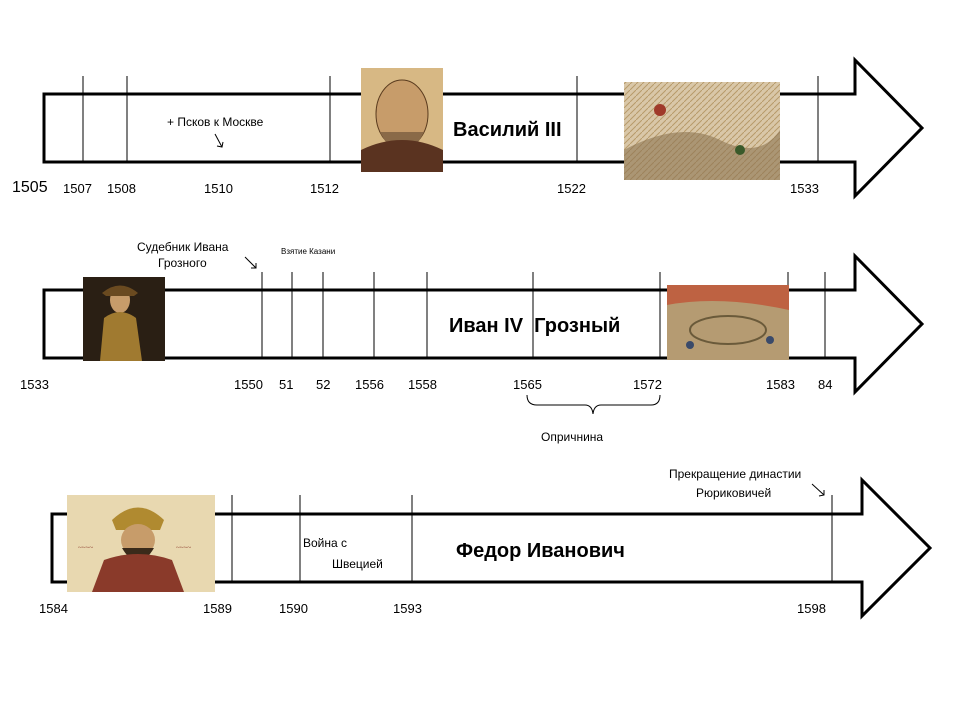 The height and width of the screenshot is (720, 960). I want to click on year-label: 1508, so click(121, 188).